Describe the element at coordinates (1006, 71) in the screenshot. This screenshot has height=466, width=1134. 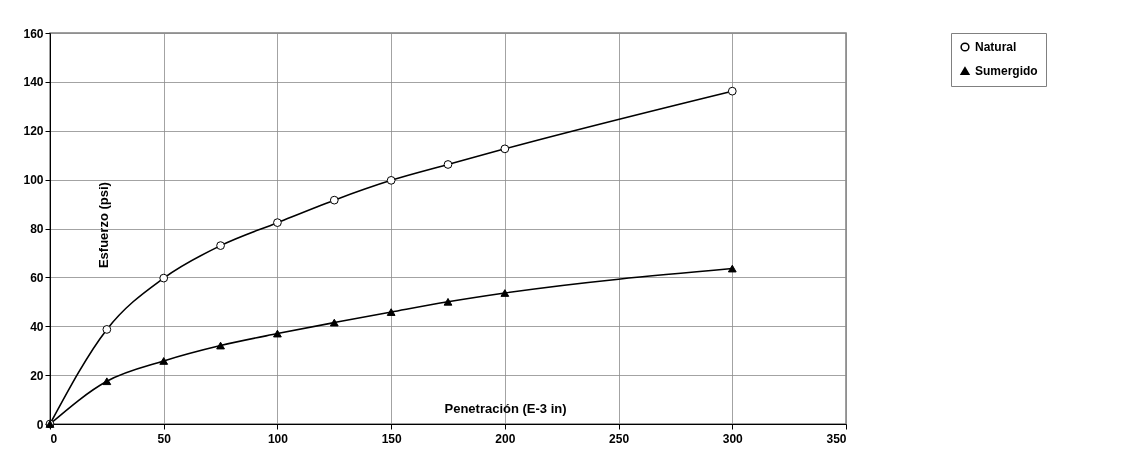
I see `legend-label: Sumergido` at that location.